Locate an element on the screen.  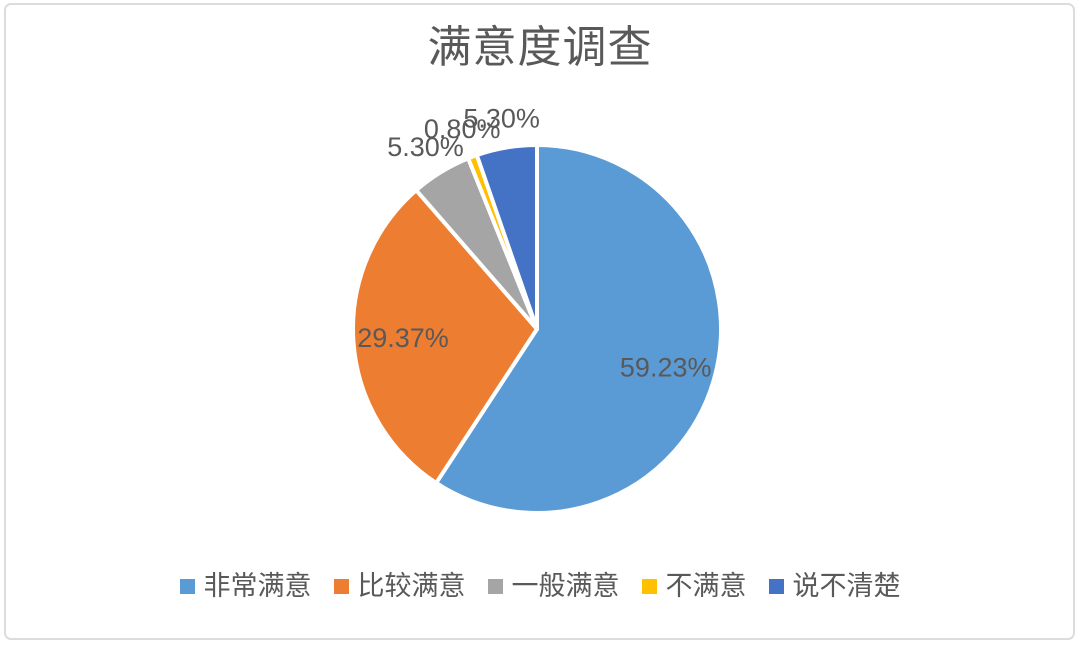
data-label-4: 0.80% is located at coordinates (462, 129).